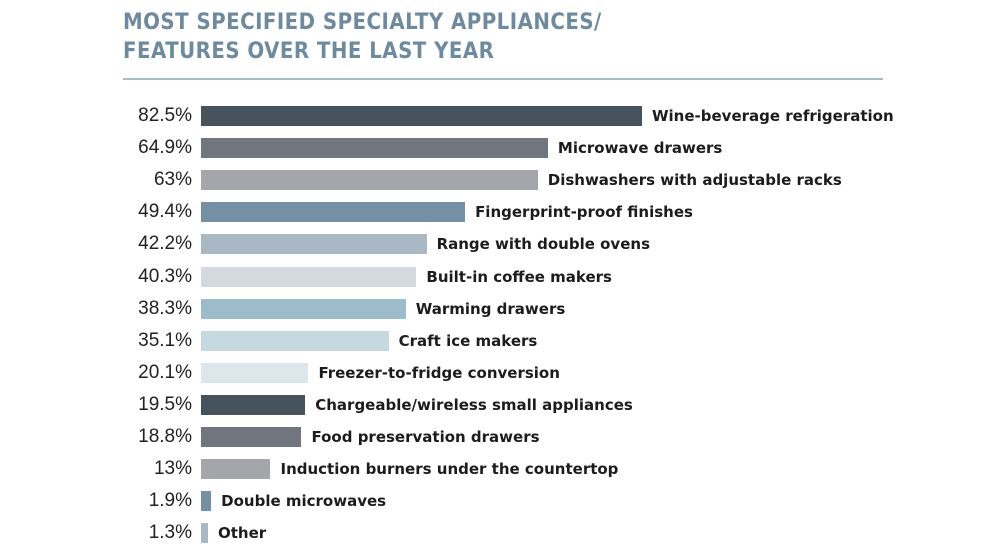 The image size is (1000, 550). Describe the element at coordinates (165, 436) in the screenshot. I see `bar-value-label: 18.8%` at that location.